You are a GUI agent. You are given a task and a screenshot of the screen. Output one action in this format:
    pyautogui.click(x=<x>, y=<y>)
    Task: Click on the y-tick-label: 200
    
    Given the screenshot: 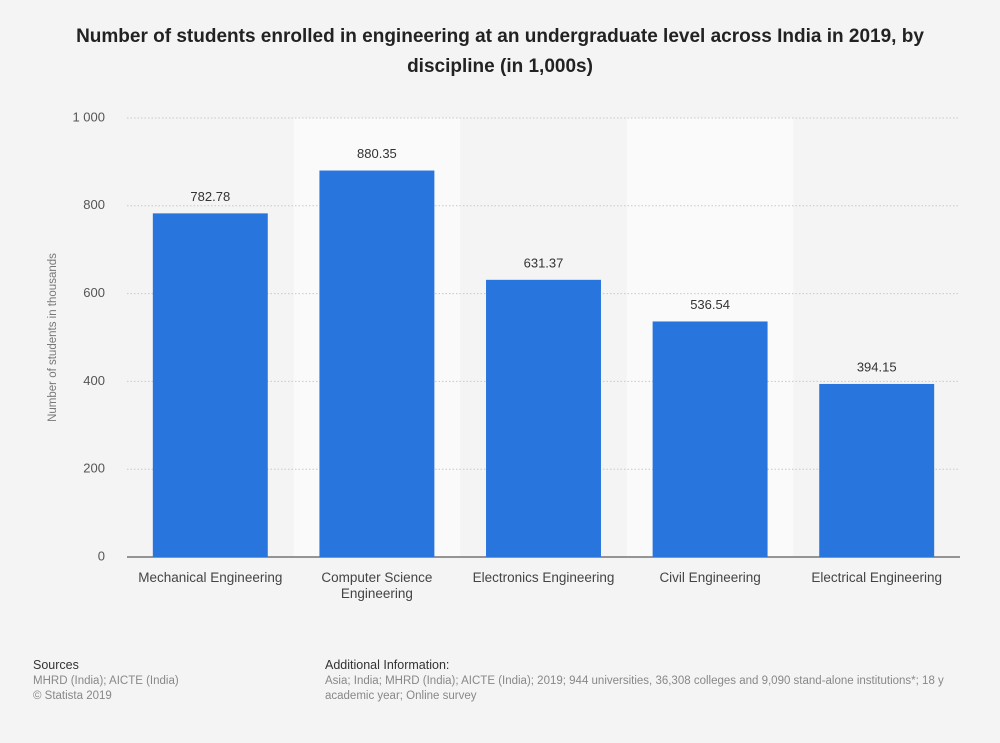 What is the action you would take?
    pyautogui.click(x=94, y=468)
    